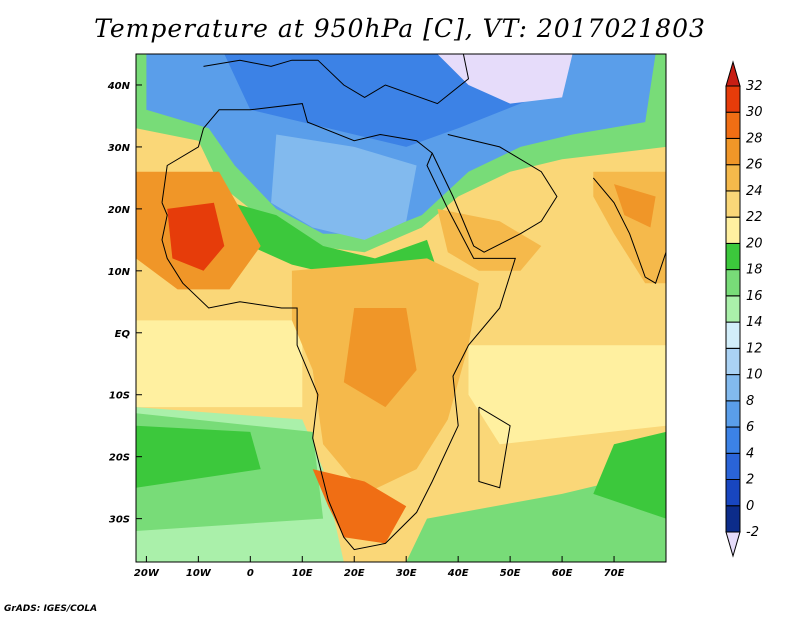 Image resolution: width=800 pixels, height=618 pixels. Describe the element at coordinates (510, 573) in the screenshot. I see `lon-tick-label: 50E` at that location.